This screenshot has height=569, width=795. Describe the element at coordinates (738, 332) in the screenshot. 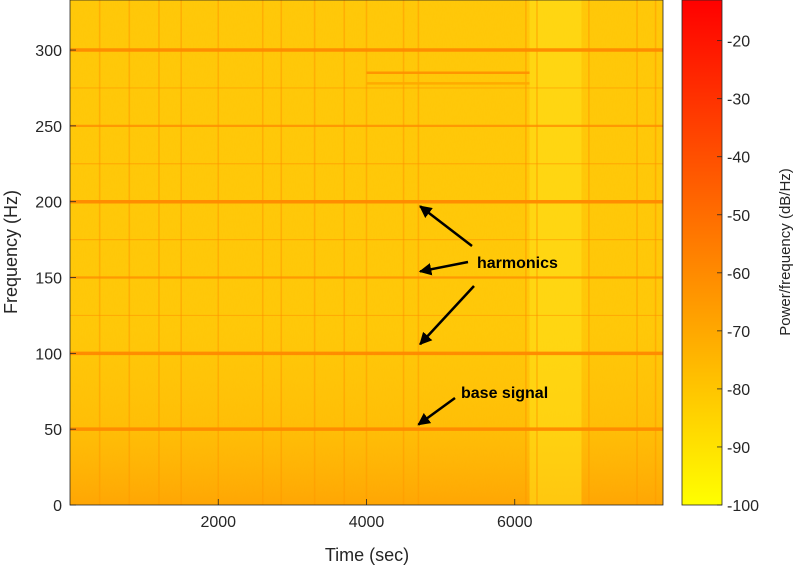

I see `colorbar-tick-label: -70` at that location.